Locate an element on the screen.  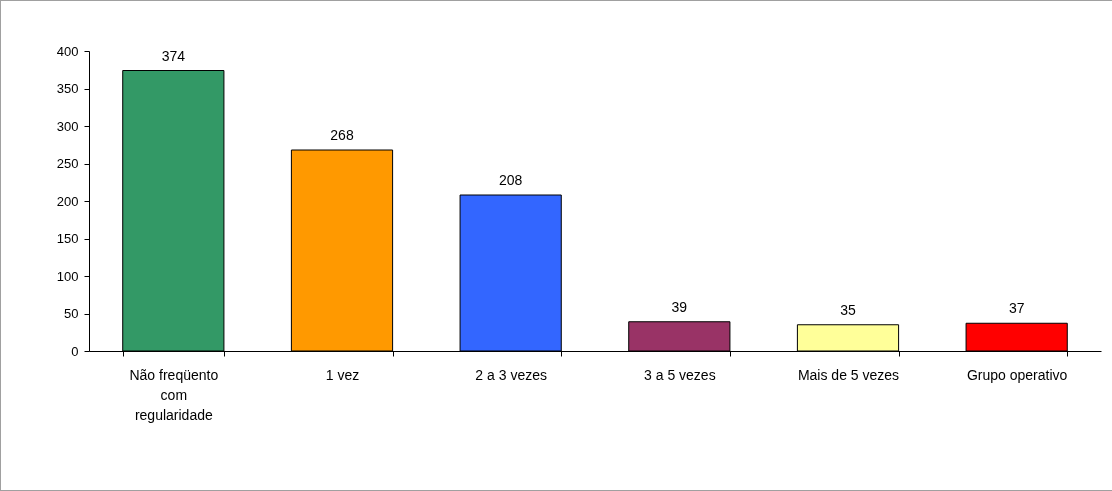
y-tick-label: 0 is located at coordinates (75, 351).